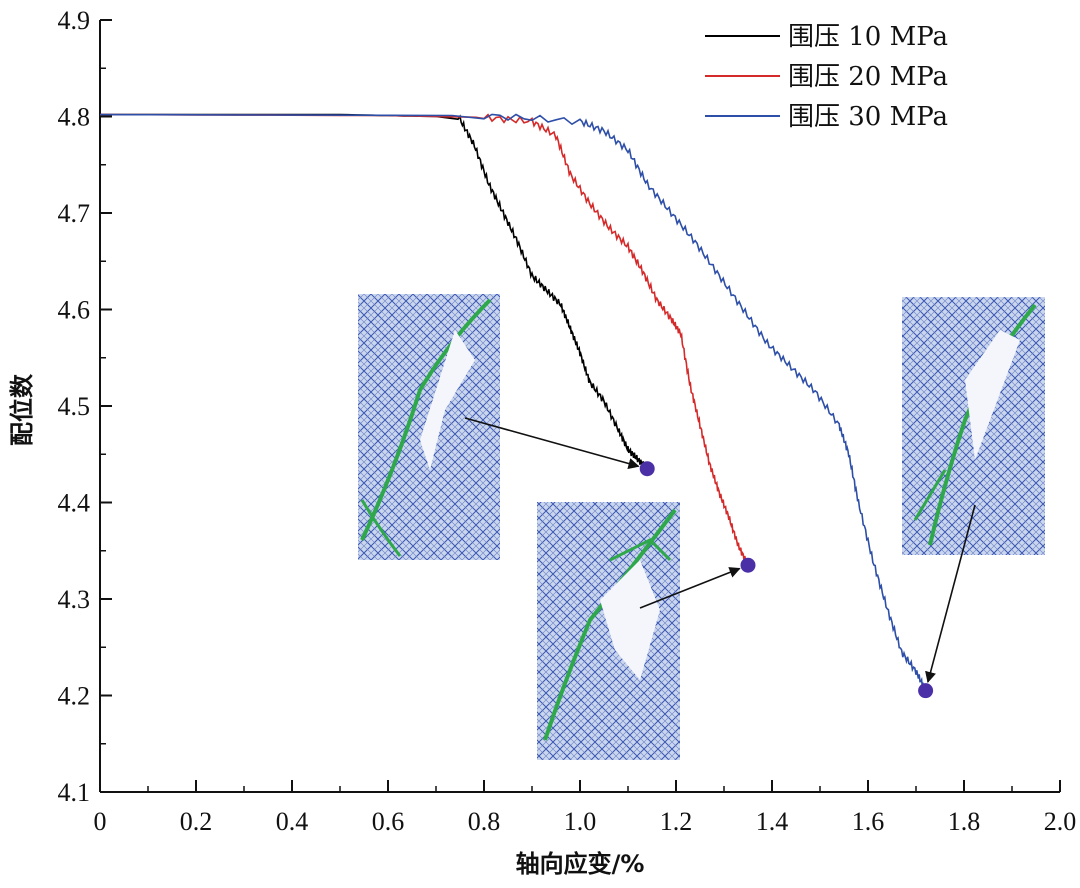  I want to click on x-axis-title: 轴向应变/%, so click(580, 864).